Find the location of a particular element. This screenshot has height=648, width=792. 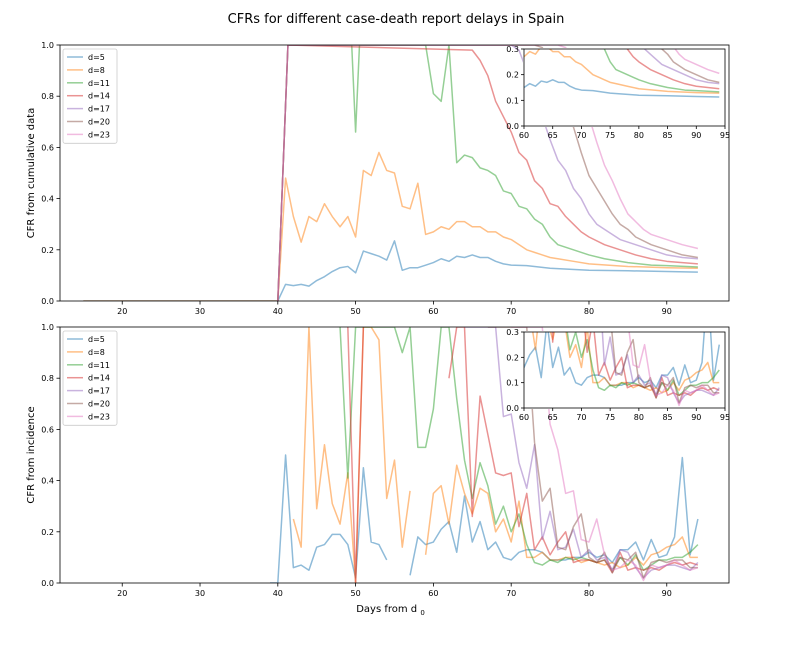

x-axis-label-main: Days from d is located at coordinates (388, 609).